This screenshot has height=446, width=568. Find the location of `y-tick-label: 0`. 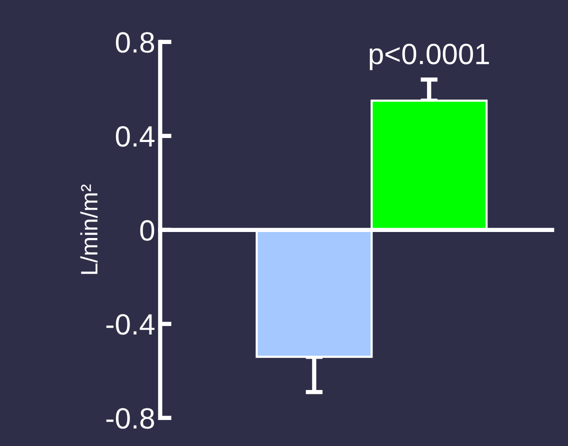

y-tick-label: 0 is located at coordinates (147, 230).